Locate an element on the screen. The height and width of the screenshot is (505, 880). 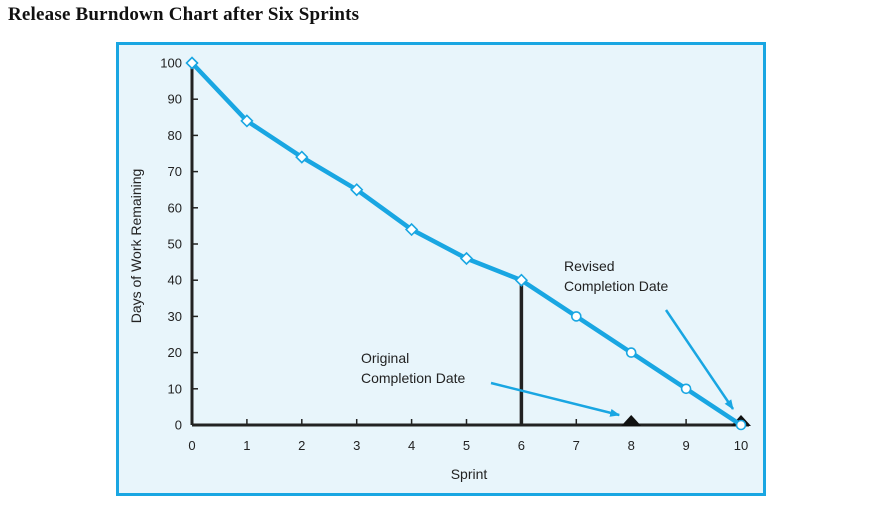
y-tick-label: 10 is located at coordinates (175, 388).